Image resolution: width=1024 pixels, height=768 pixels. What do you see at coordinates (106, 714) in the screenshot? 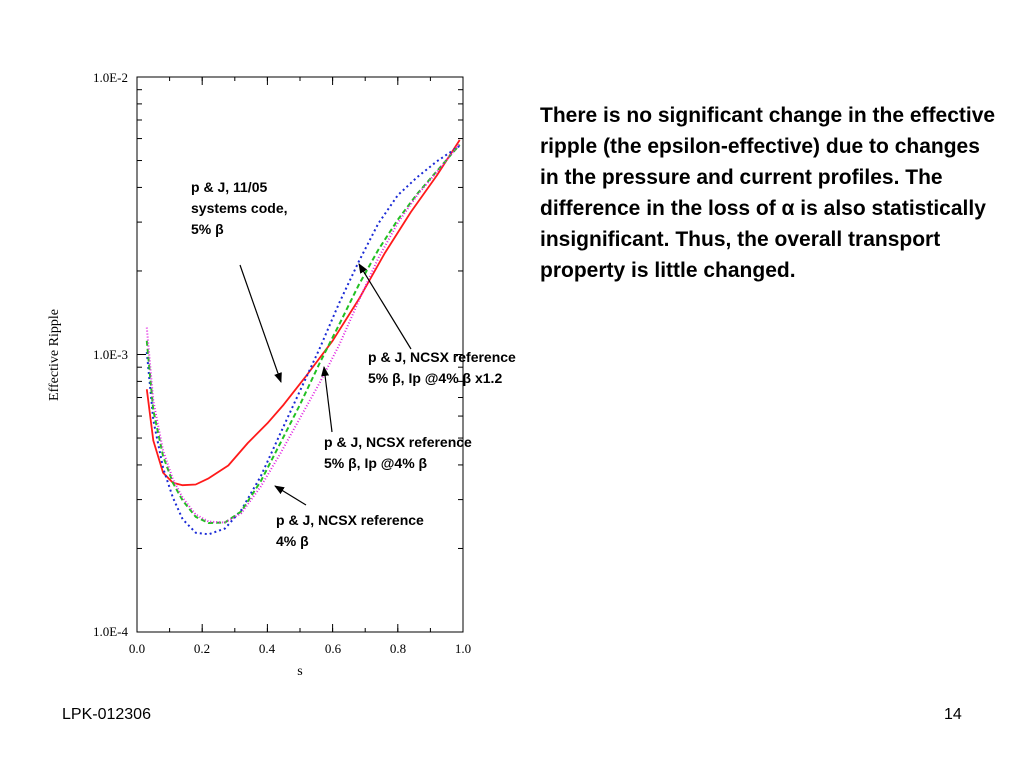
I see `footer-document-id: LPK-012306` at bounding box center [106, 714].